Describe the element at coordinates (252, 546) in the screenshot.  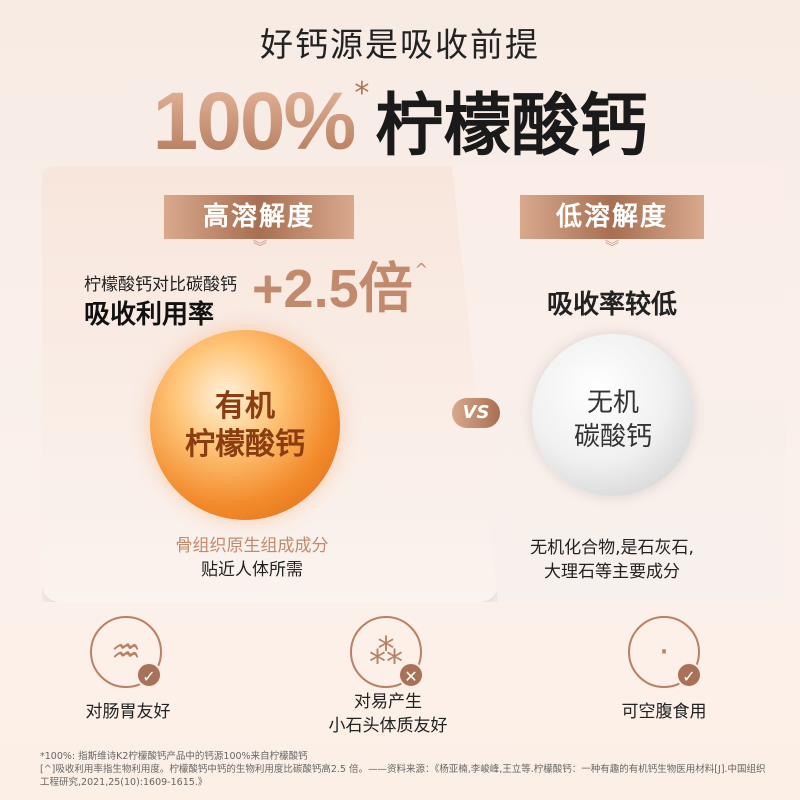
I see `desc-line: 骨组织原生组成成分` at that location.